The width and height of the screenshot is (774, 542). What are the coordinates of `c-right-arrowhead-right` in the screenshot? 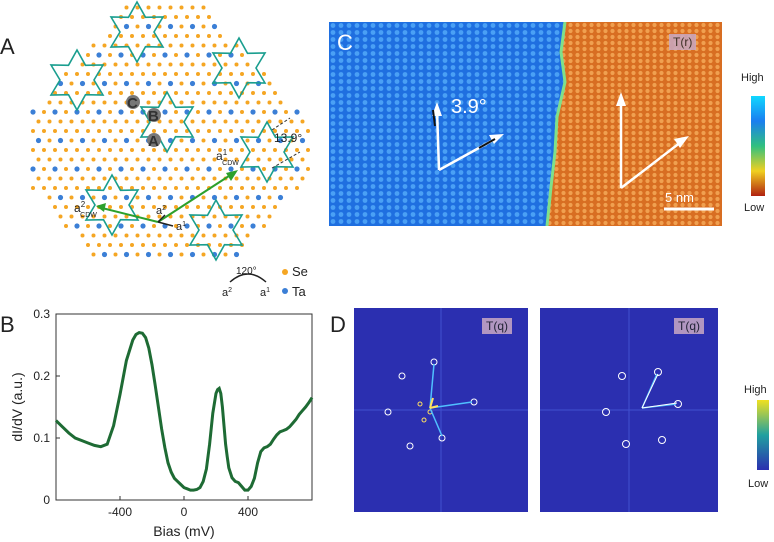 It's located at (681, 142).